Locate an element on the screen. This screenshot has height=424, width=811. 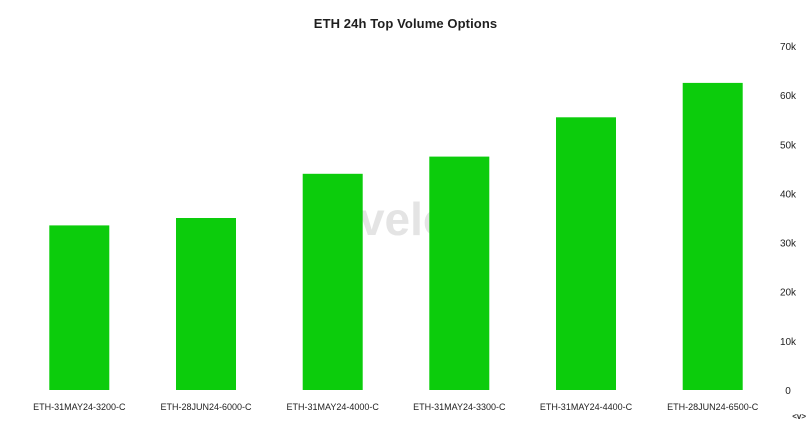
bar-eth-31may24-4400-c is located at coordinates (586, 254).